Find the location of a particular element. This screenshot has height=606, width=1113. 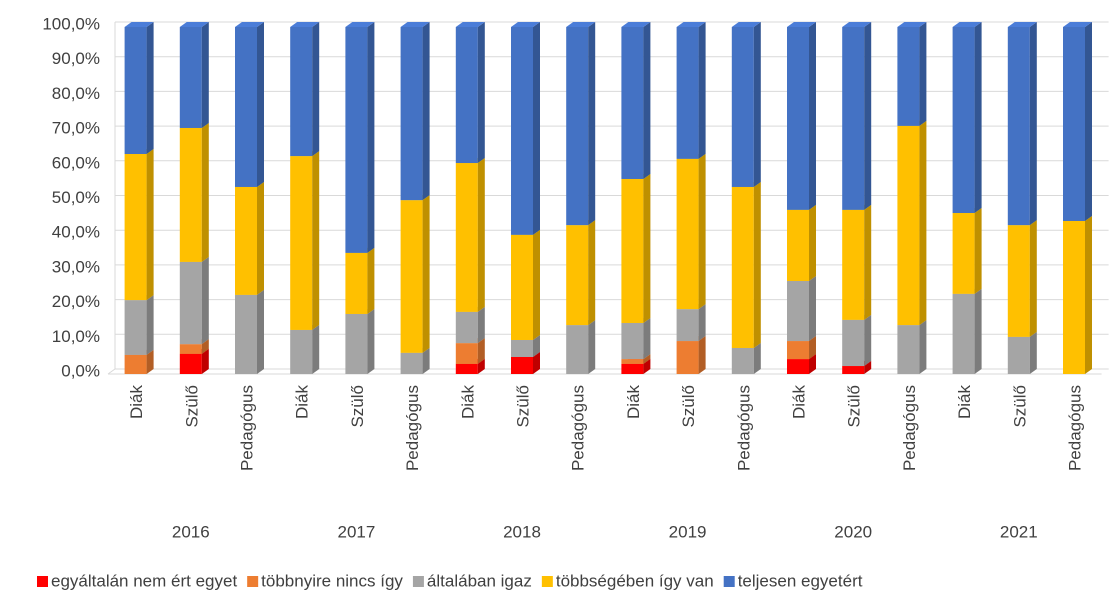

y-tick-label: 30,0% is located at coordinates (76, 266).